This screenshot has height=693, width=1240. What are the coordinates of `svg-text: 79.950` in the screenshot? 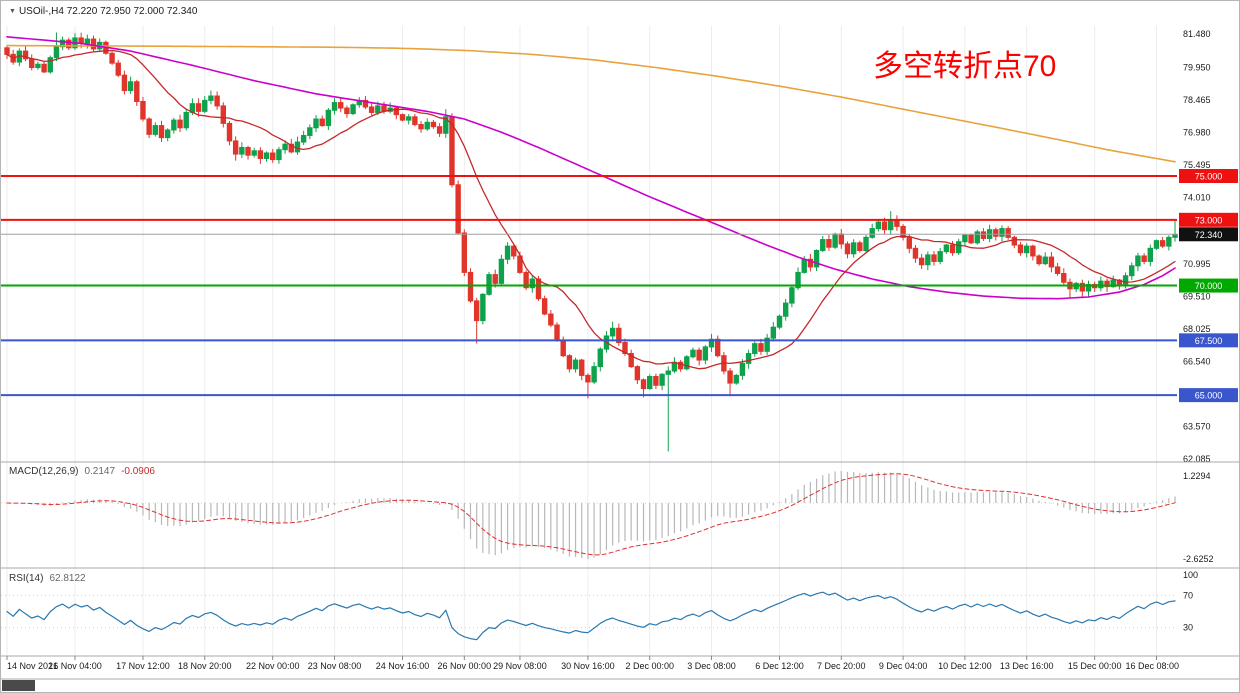 It's located at (1197, 68).